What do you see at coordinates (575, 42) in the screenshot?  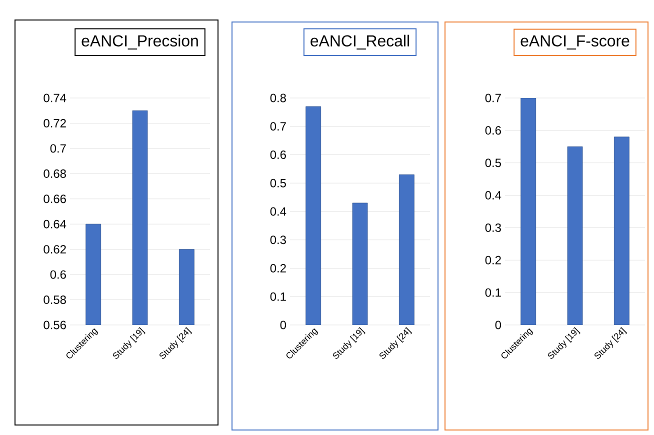 I see `chart-title: eANCI_F-score` at bounding box center [575, 42].